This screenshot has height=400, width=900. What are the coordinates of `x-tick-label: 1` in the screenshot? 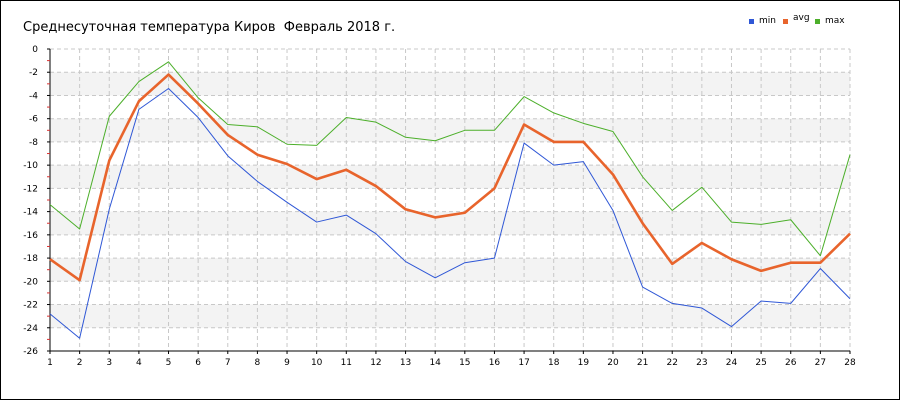 It's located at (50, 363).